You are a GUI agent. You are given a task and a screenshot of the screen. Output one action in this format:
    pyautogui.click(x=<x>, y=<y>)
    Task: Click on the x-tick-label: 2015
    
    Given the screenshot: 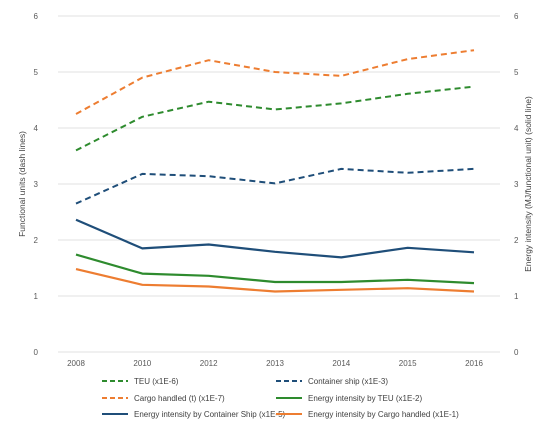 What is the action you would take?
    pyautogui.click(x=408, y=363)
    